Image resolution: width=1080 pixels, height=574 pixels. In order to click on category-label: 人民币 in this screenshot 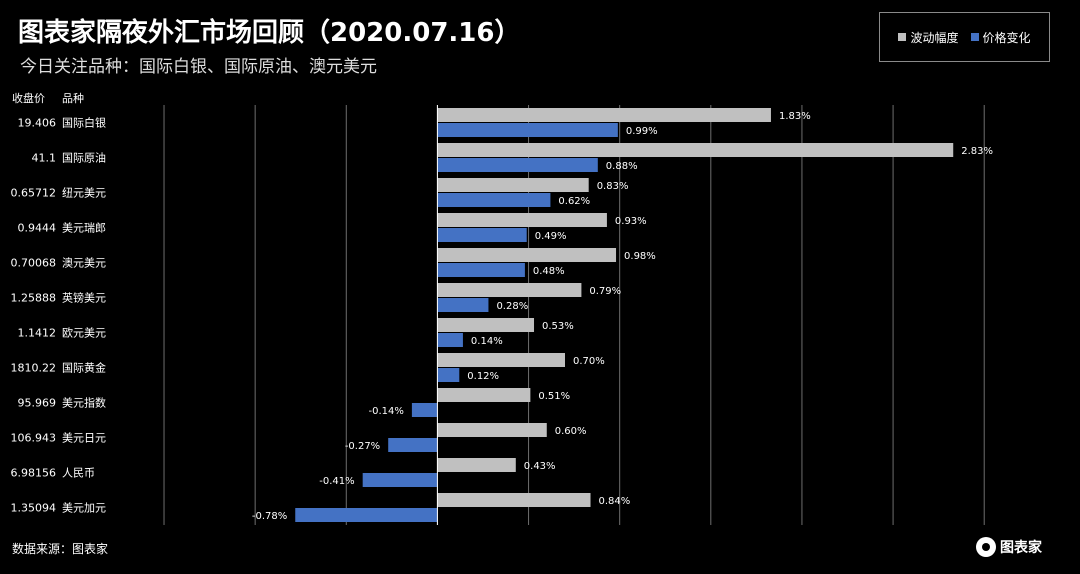, I will do `click(78, 473)`.